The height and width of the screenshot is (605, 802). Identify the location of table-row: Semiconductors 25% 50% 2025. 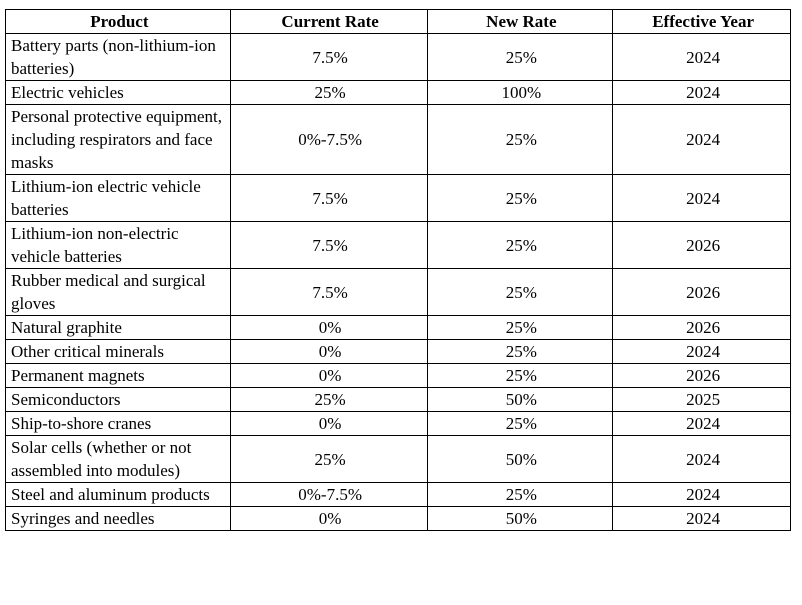
(398, 399).